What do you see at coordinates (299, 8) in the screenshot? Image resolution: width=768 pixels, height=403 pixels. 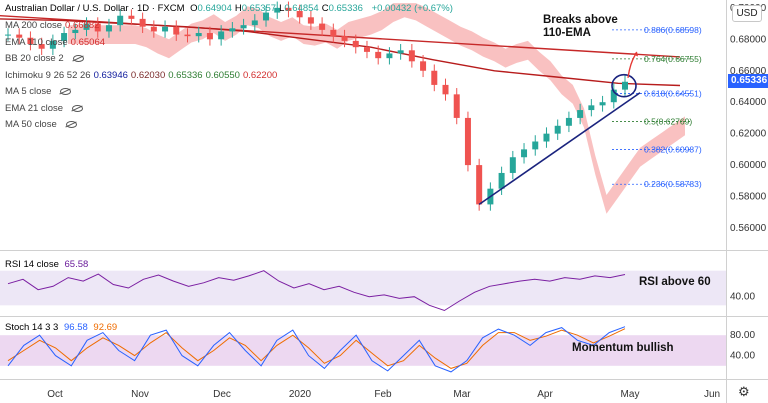 I see `ohlc-l: L0.64854` at bounding box center [299, 8].